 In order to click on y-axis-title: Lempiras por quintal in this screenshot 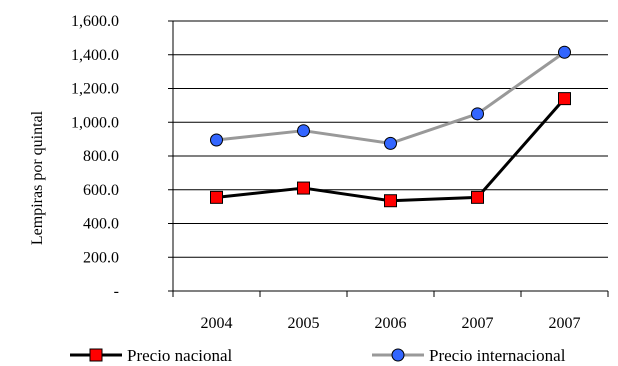, I will do `click(37, 177)`.